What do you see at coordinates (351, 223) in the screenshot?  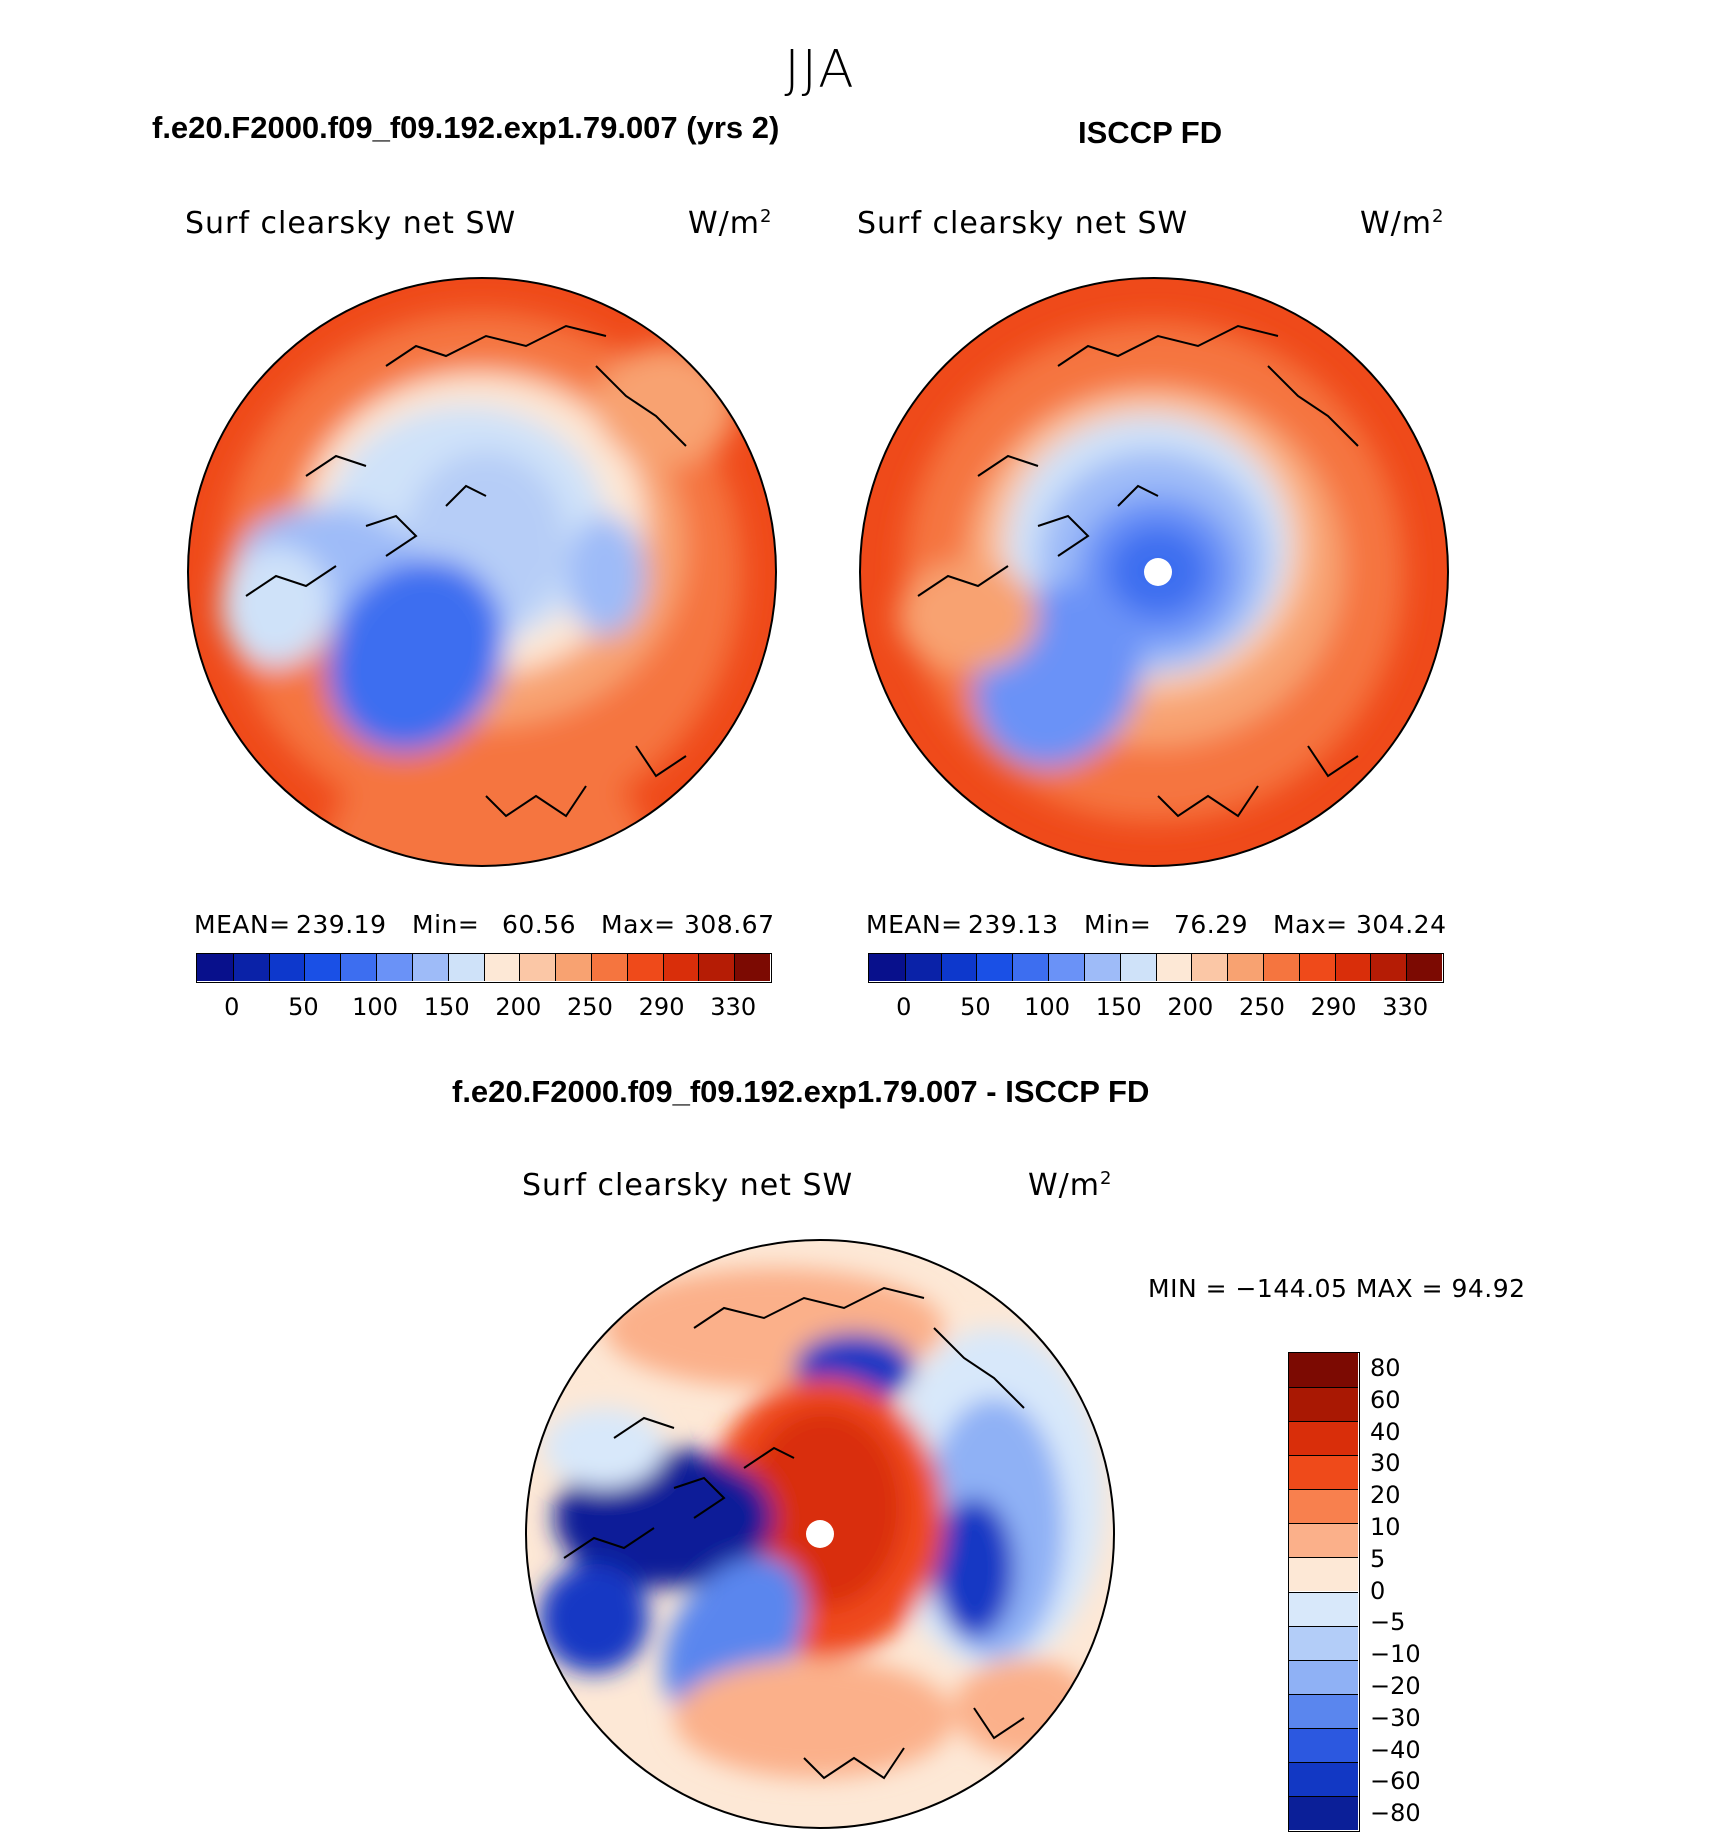 I see `panel-1-variable: Surf clearsky net SW` at bounding box center [351, 223].